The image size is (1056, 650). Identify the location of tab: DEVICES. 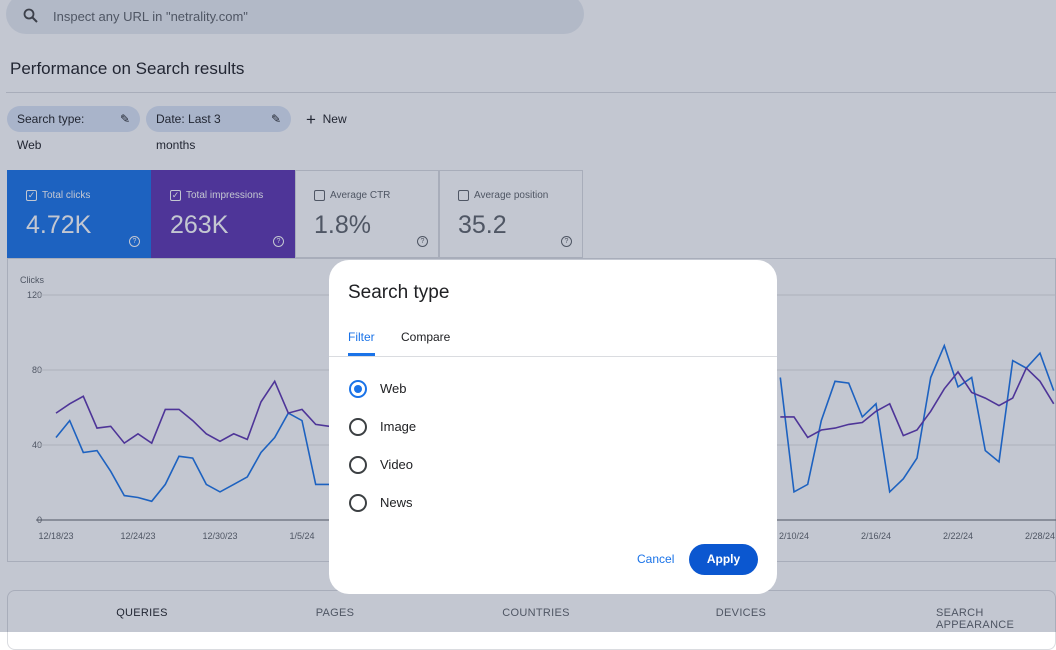
(741, 613).